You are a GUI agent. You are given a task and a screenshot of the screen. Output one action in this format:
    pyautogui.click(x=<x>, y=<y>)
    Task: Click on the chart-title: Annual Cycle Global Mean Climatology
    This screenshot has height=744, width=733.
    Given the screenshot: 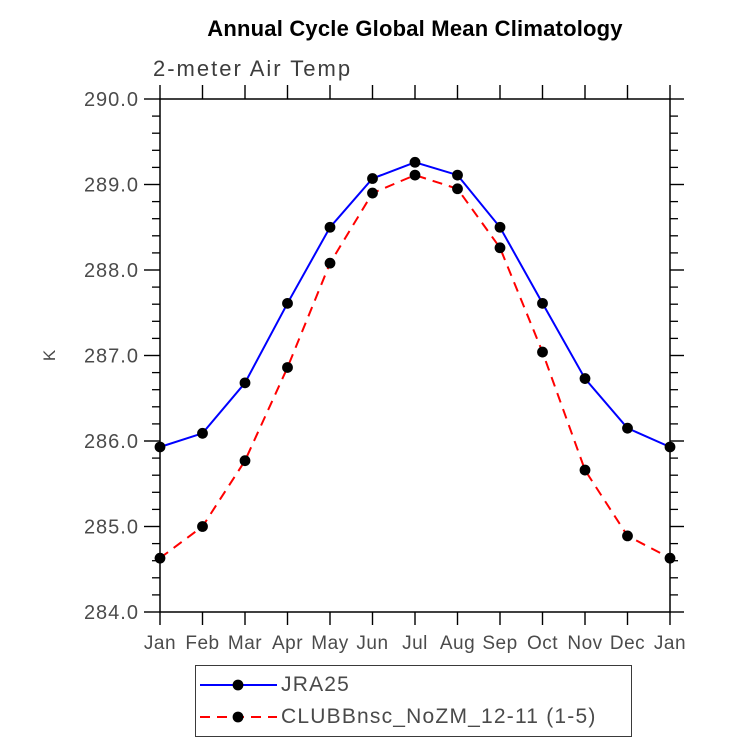 What is the action you would take?
    pyautogui.click(x=415, y=28)
    